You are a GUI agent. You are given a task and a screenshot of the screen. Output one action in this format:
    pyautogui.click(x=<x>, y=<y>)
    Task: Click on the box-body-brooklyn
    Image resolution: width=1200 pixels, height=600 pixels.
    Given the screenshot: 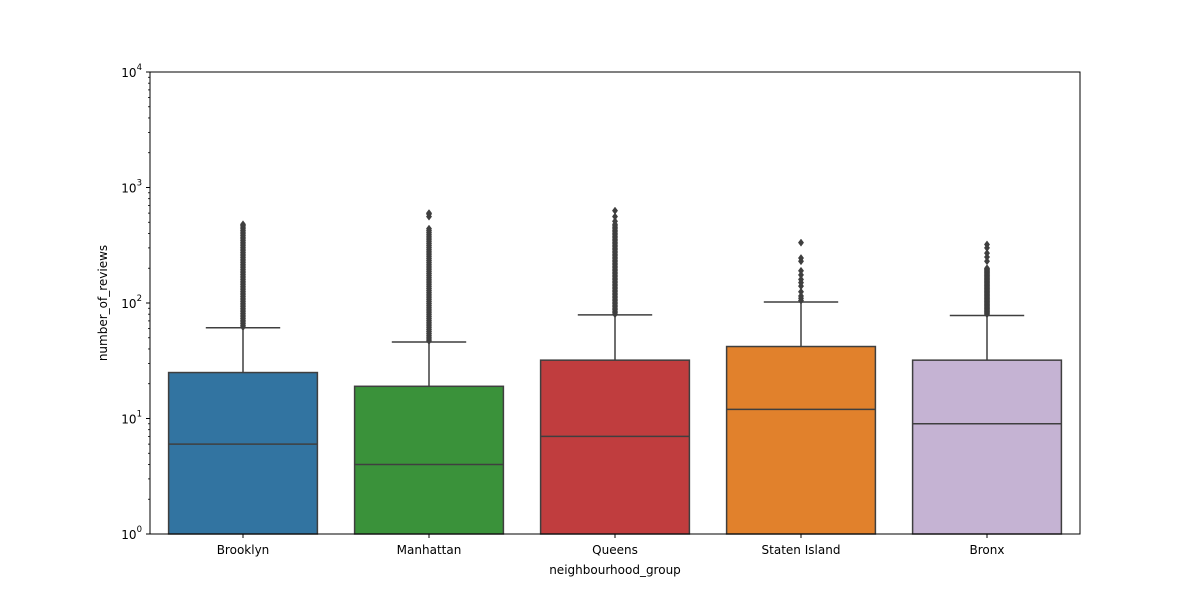 What is the action you would take?
    pyautogui.click(x=243, y=453)
    